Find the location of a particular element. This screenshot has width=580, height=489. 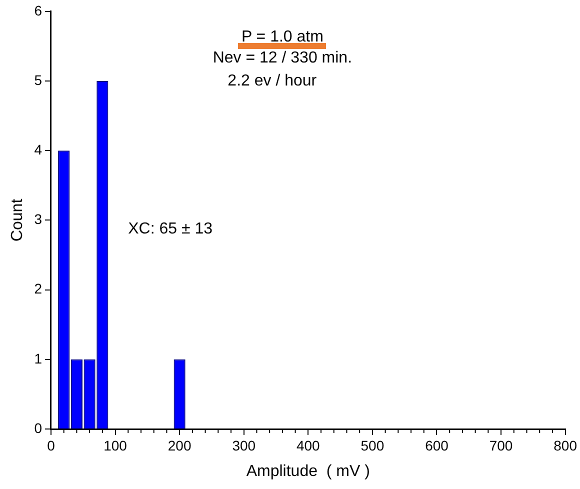

x-tick-label: 600 is located at coordinates (437, 445).